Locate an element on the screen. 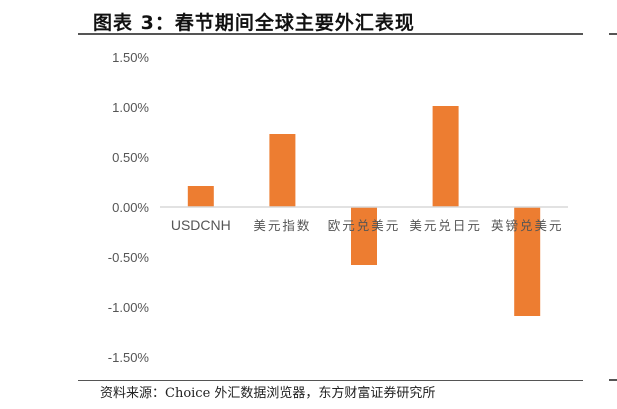 The width and height of the screenshot is (617, 409). x-tick-label: 英镑兑美元 is located at coordinates (527, 225).